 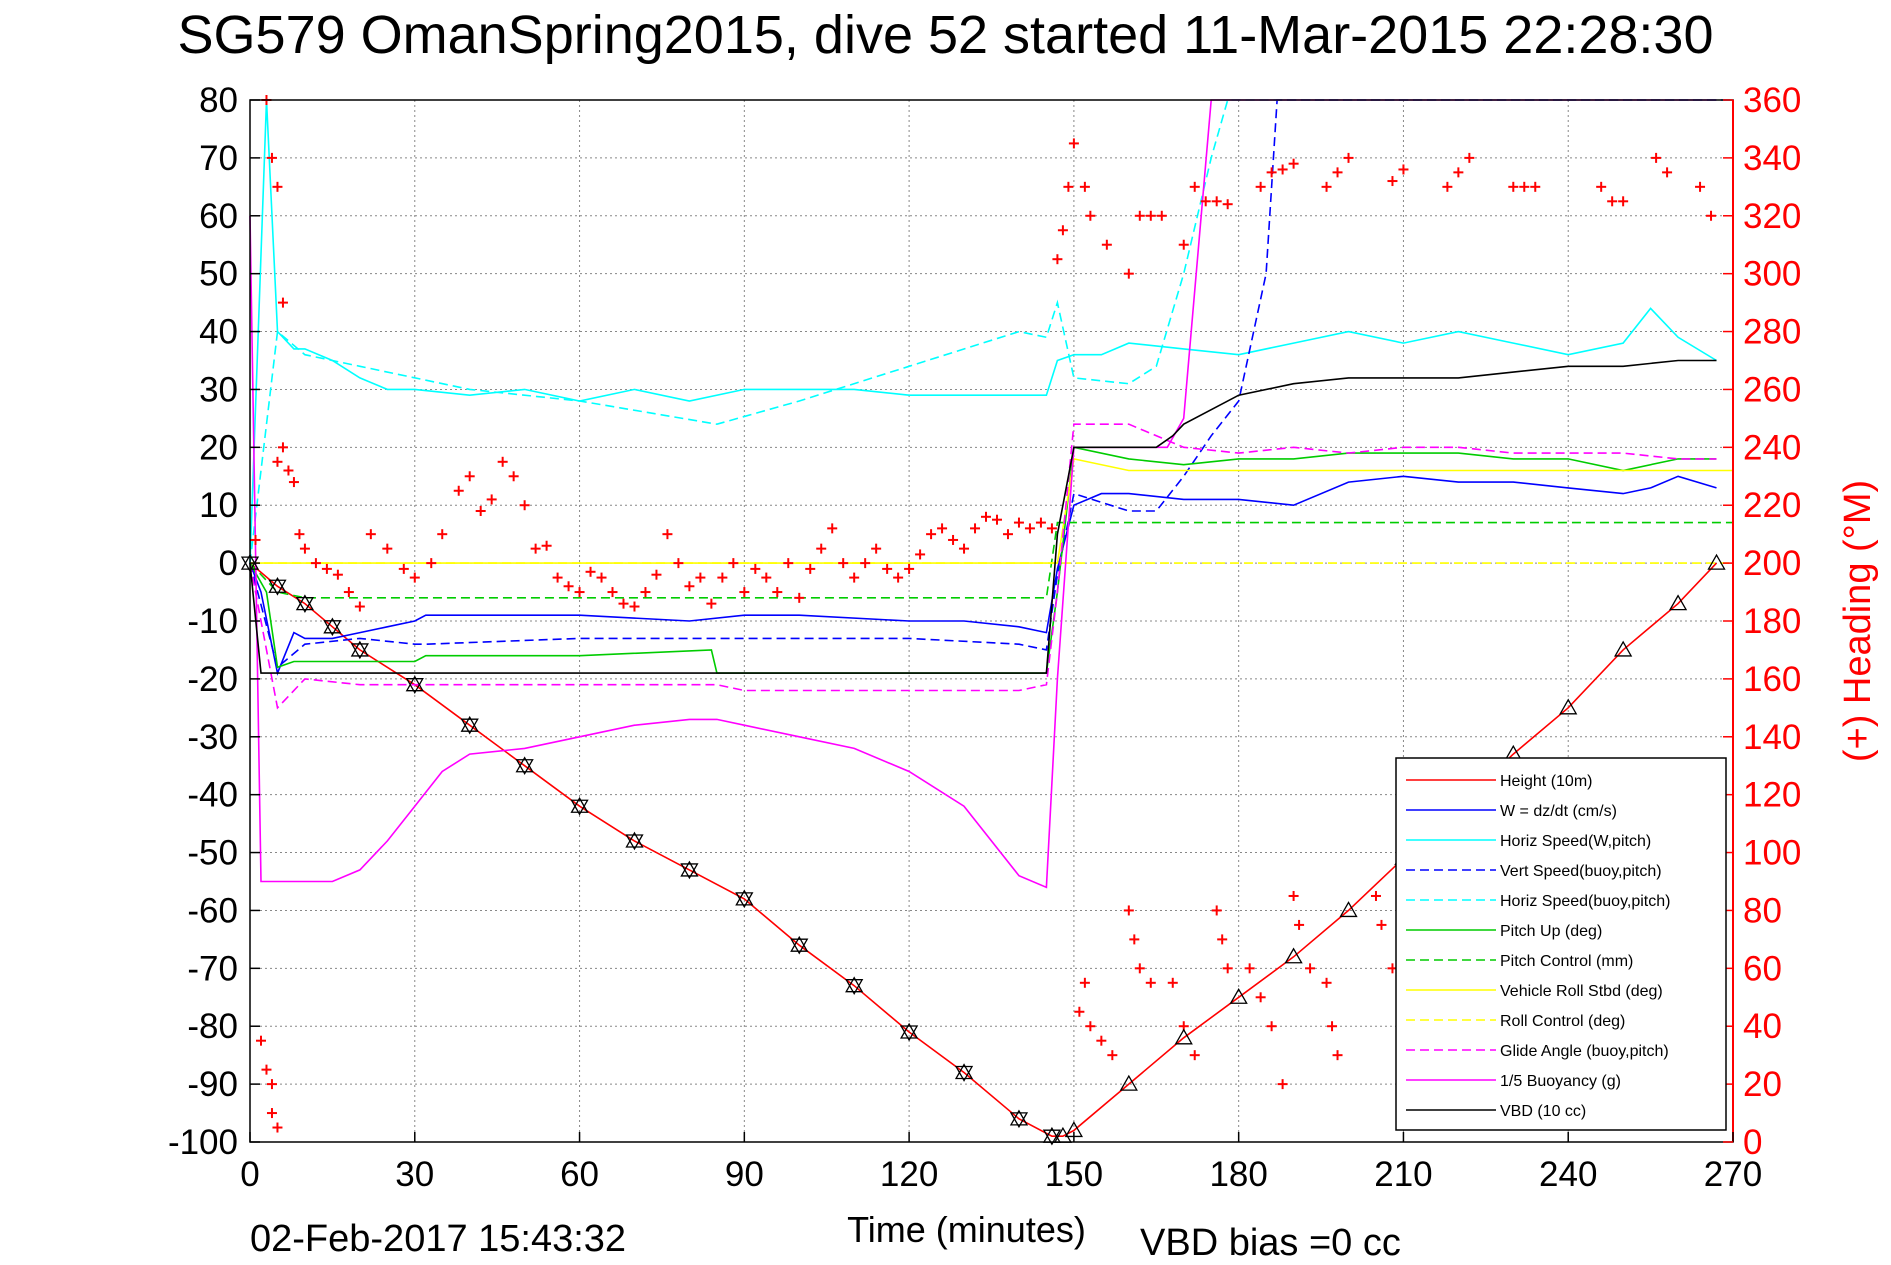 What do you see at coordinates (1772, 563) in the screenshot?
I see `right-y-tick-label: 200` at bounding box center [1772, 563].